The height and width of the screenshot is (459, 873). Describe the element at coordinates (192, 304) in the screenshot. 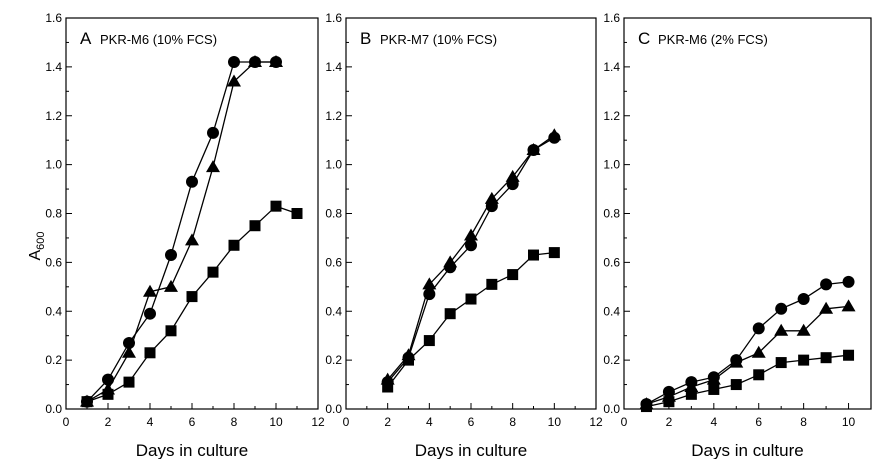

I see `series-square-a` at that location.